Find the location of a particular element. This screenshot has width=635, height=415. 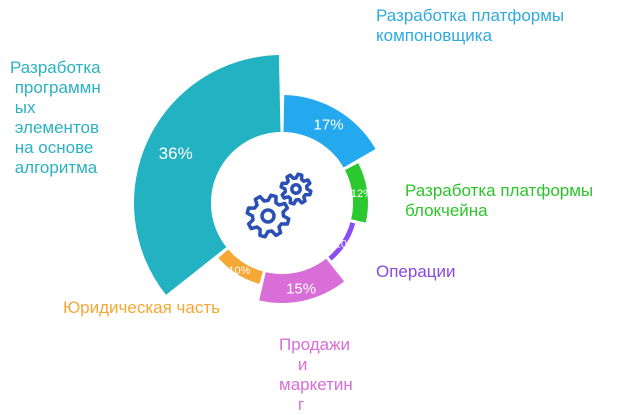

gears-icon is located at coordinates (282, 203).